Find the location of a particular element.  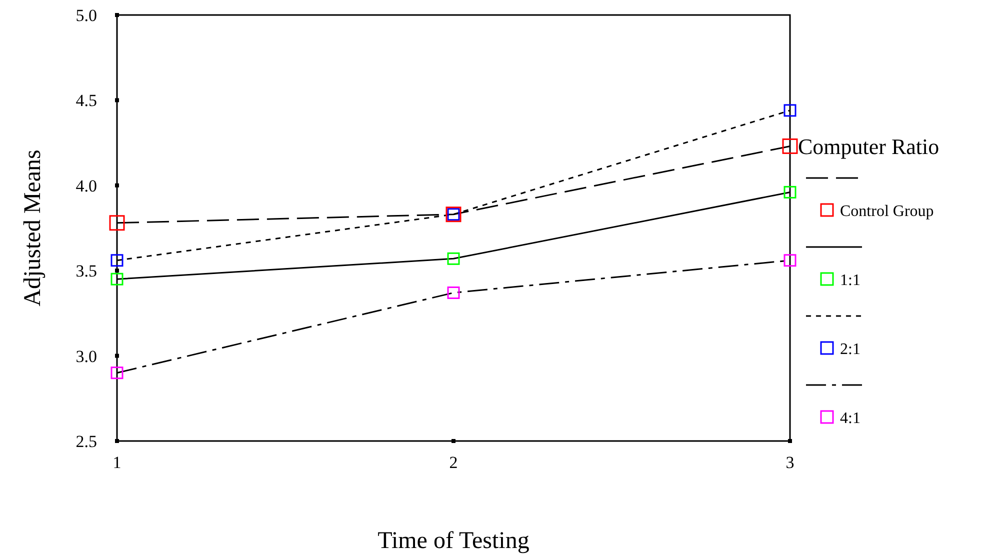

legend-label: 4:1 is located at coordinates (850, 418).